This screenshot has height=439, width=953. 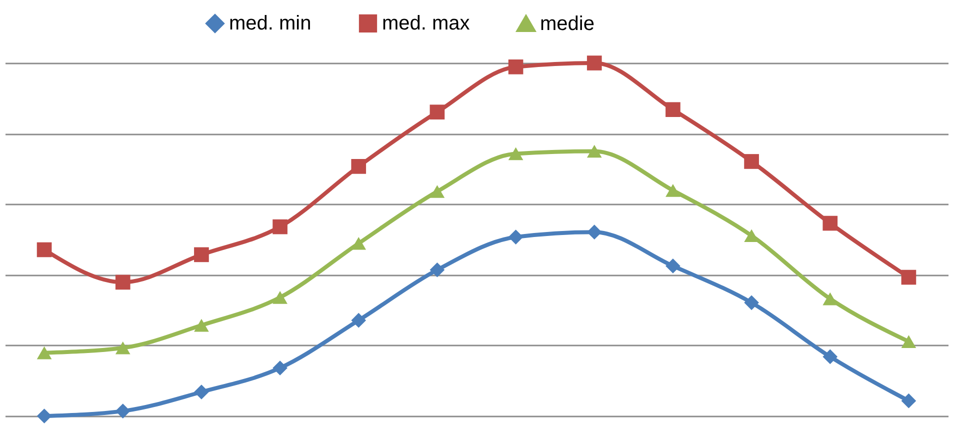 What do you see at coordinates (567, 23) in the screenshot?
I see `legend-label: medie` at bounding box center [567, 23].